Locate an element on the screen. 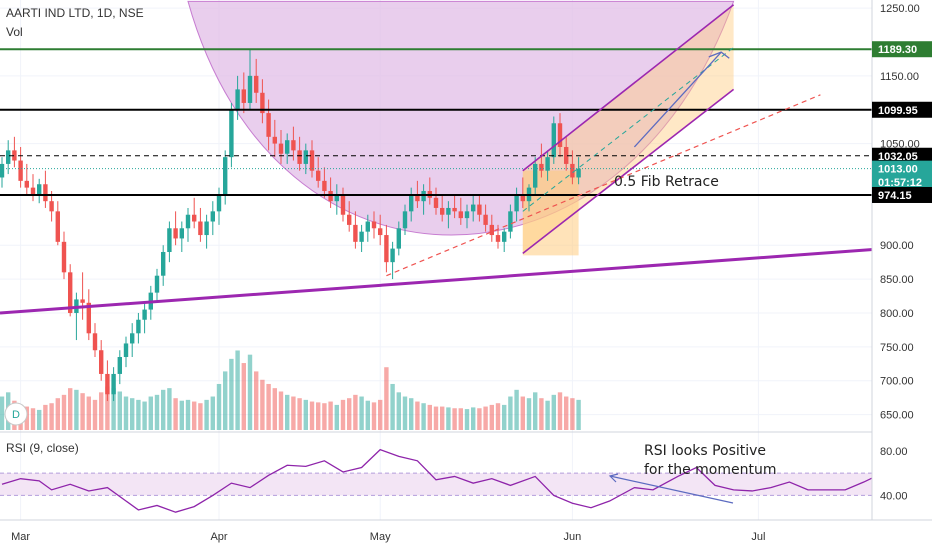 Image resolution: width=932 pixels, height=550 pixels. price-tick-label: 750.00 is located at coordinates (897, 348).